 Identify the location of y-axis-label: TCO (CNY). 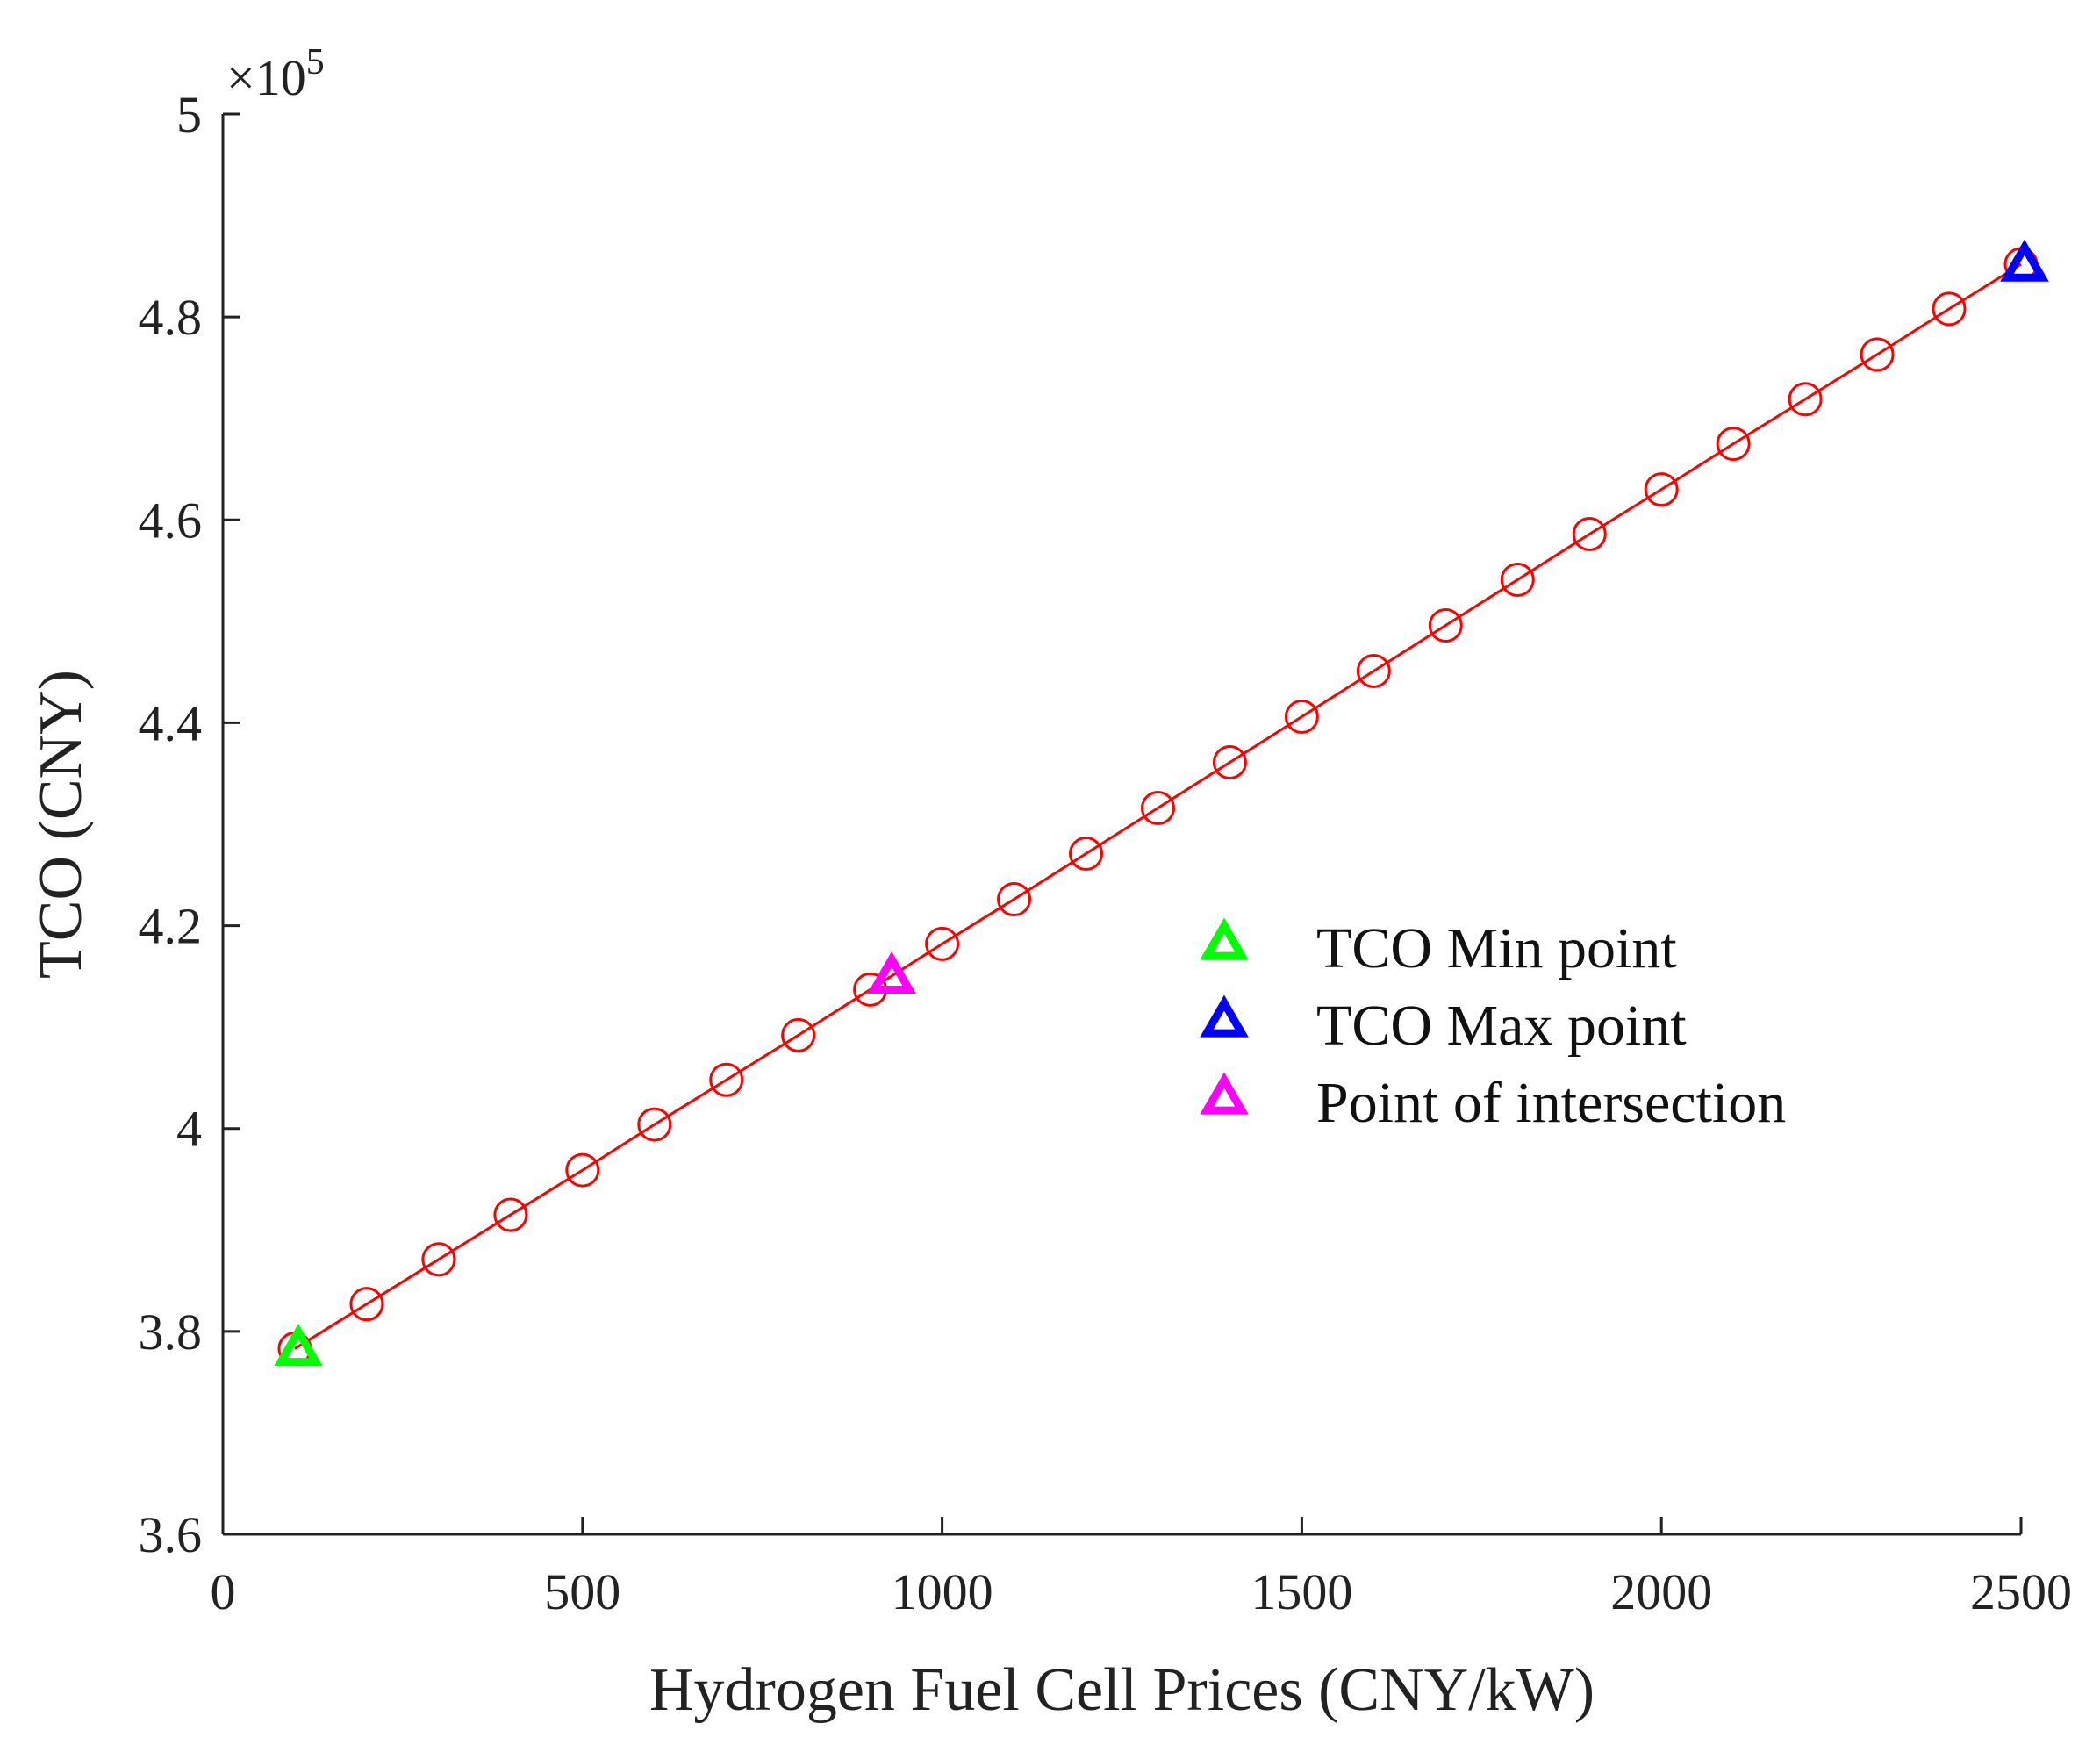
(61, 824).